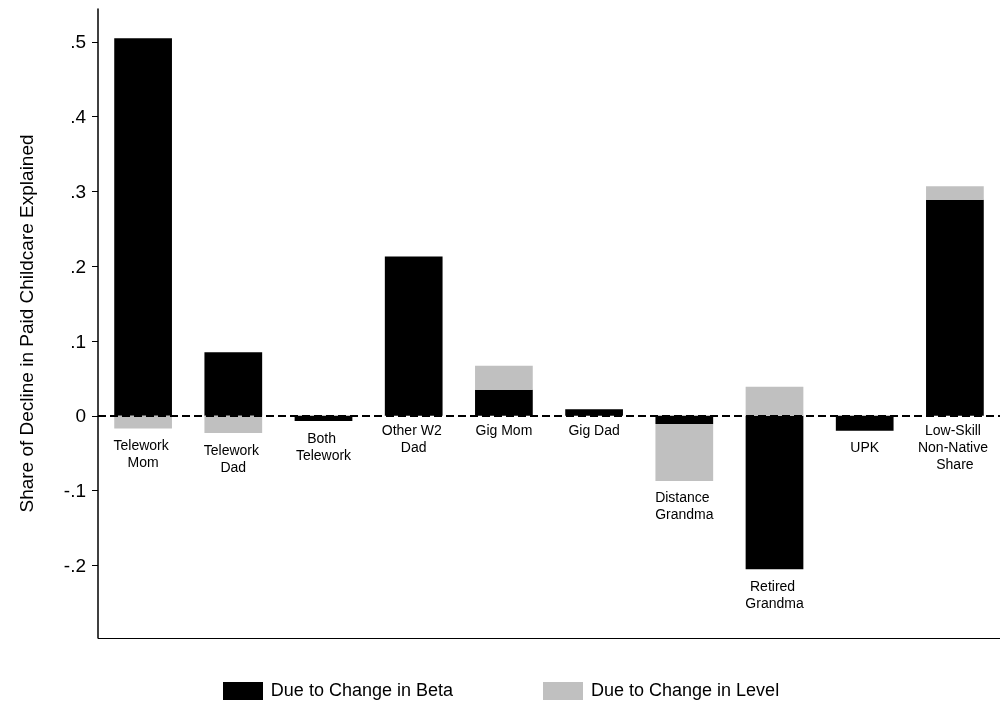 The width and height of the screenshot is (1002, 709). Describe the element at coordinates (80, 416) in the screenshot. I see `y-tick-label: 0` at that location.